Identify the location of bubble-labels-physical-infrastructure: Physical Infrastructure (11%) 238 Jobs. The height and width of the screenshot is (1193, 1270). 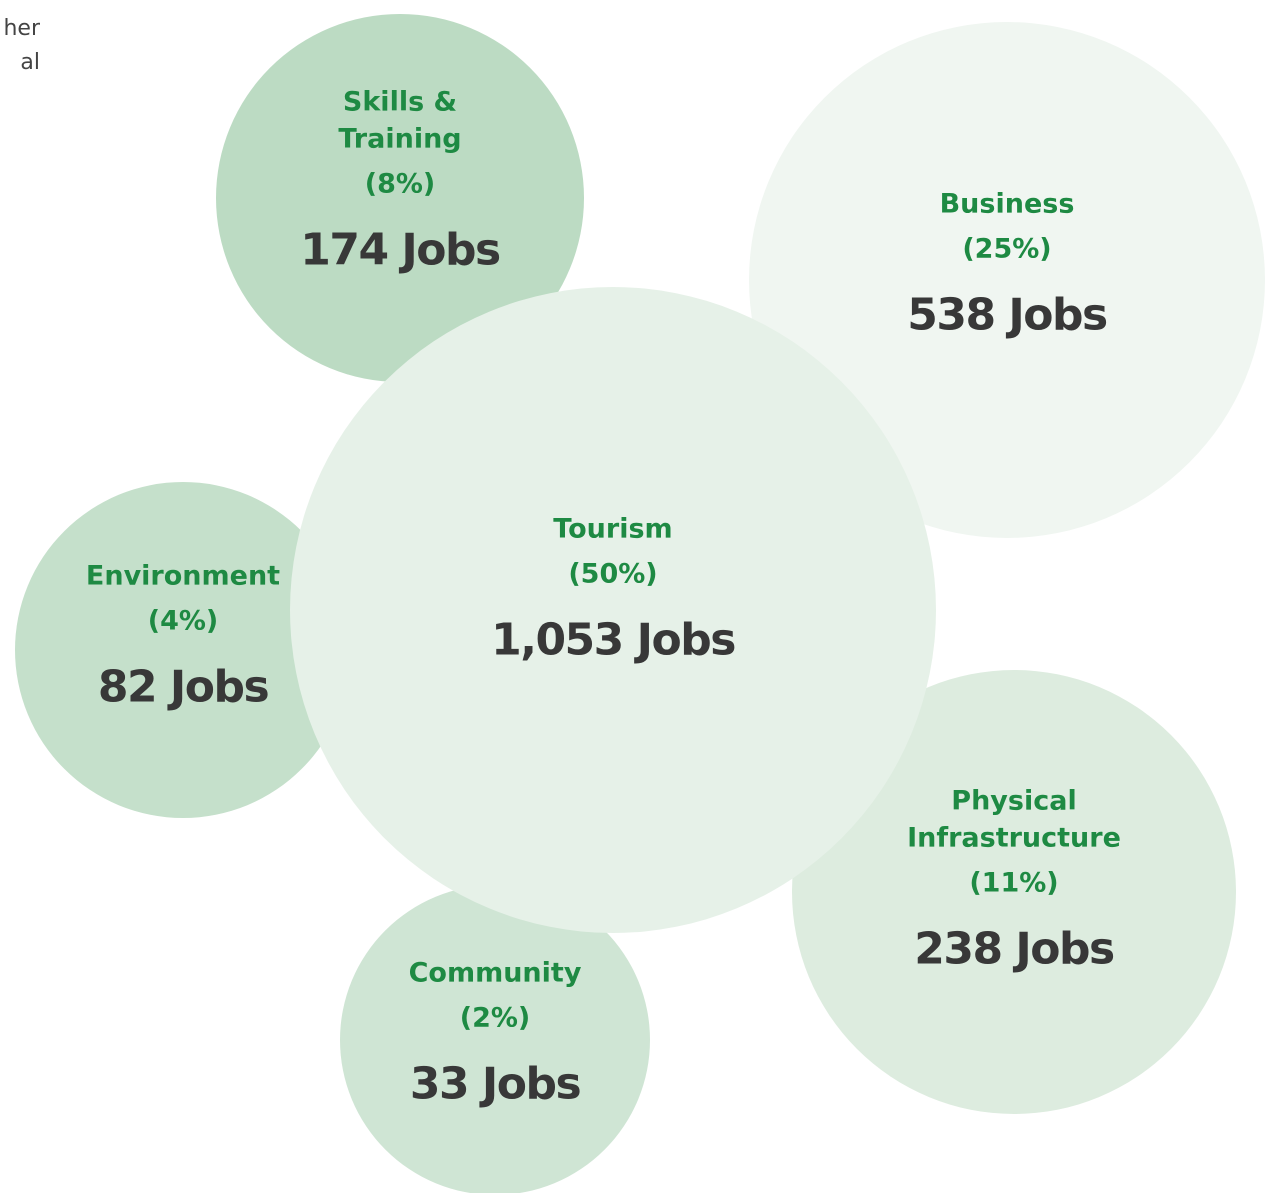
(1014, 880).